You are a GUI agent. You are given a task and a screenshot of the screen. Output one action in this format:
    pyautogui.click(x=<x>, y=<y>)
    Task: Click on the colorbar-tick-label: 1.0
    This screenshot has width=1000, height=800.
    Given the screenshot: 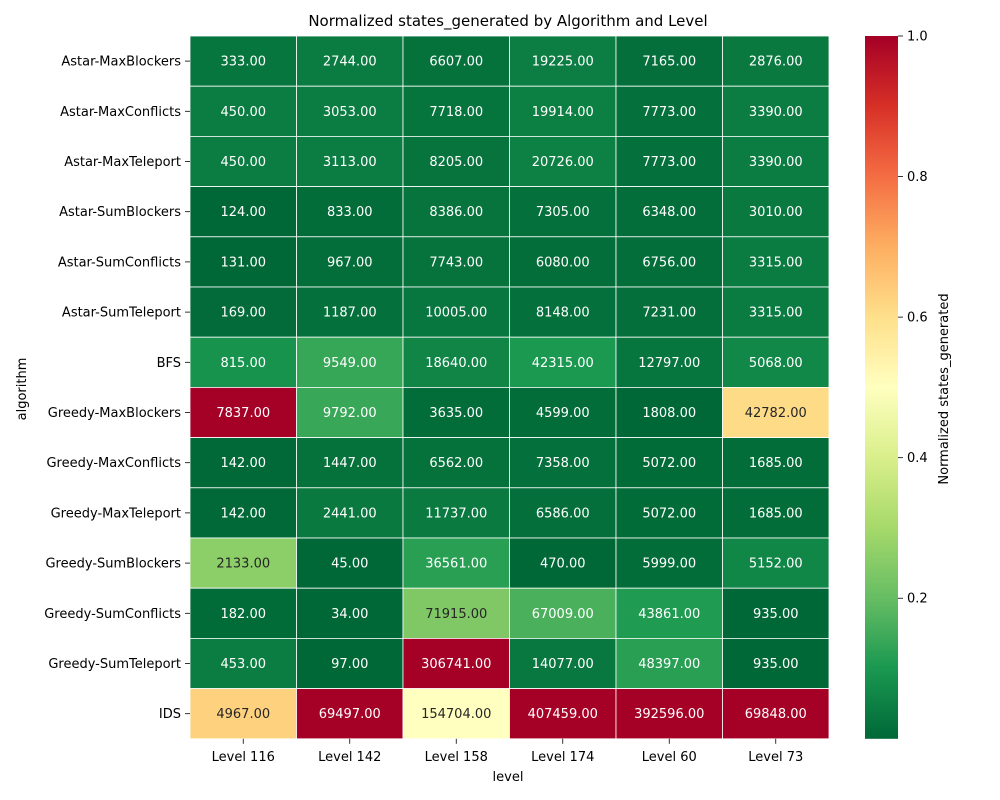 What is the action you would take?
    pyautogui.click(x=917, y=37)
    